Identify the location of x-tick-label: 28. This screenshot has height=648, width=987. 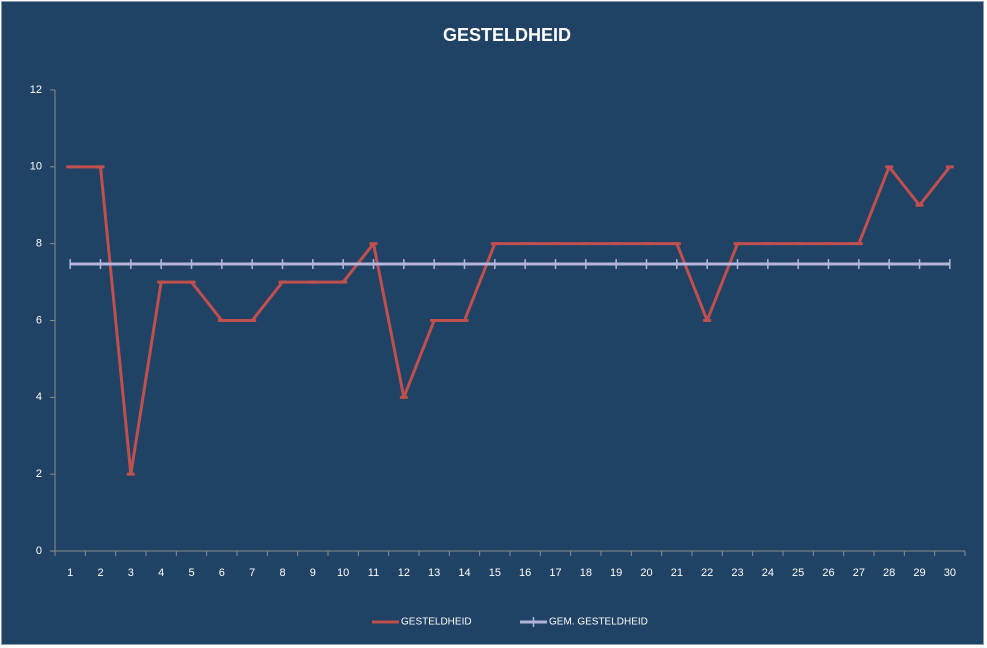
(889, 573).